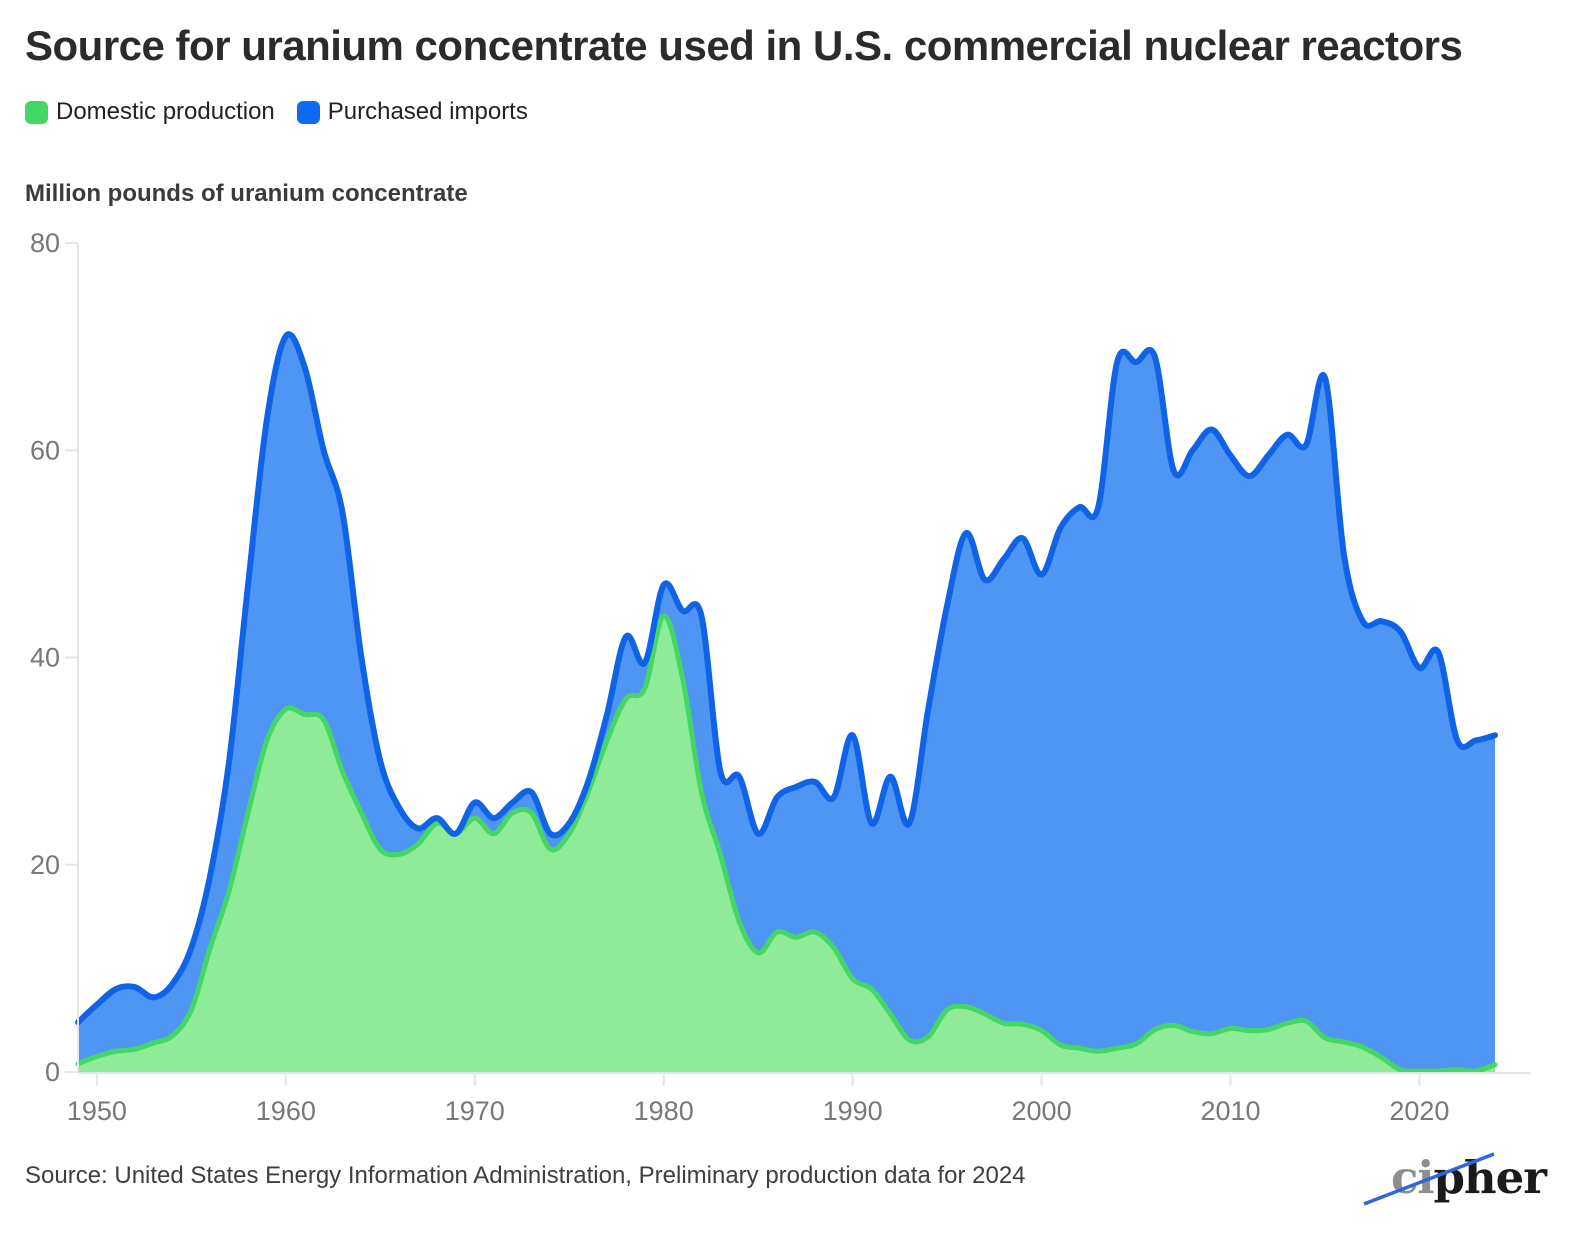  What do you see at coordinates (1419, 1111) in the screenshot?
I see `x-tick-label: 2020` at bounding box center [1419, 1111].